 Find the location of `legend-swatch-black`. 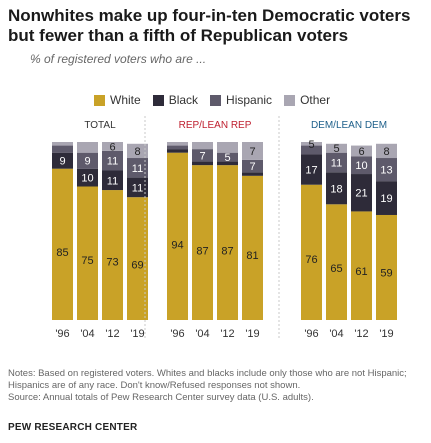

legend-swatch-black is located at coordinates (158, 100).